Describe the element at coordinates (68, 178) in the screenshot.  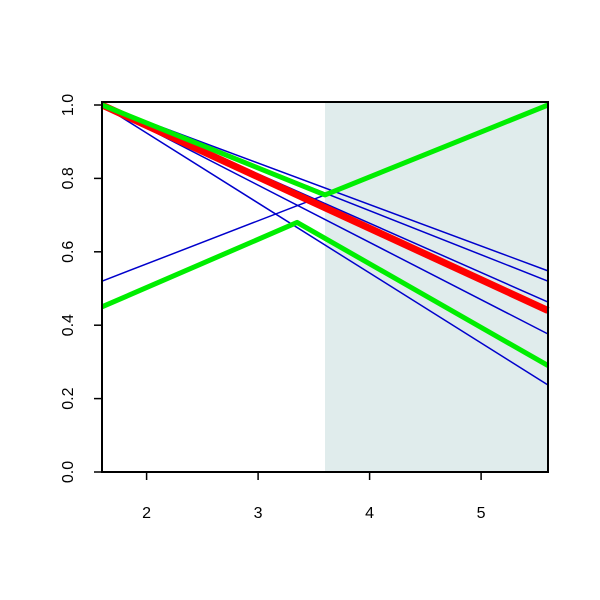
I see `y-tick-label: 0.8` at that location.